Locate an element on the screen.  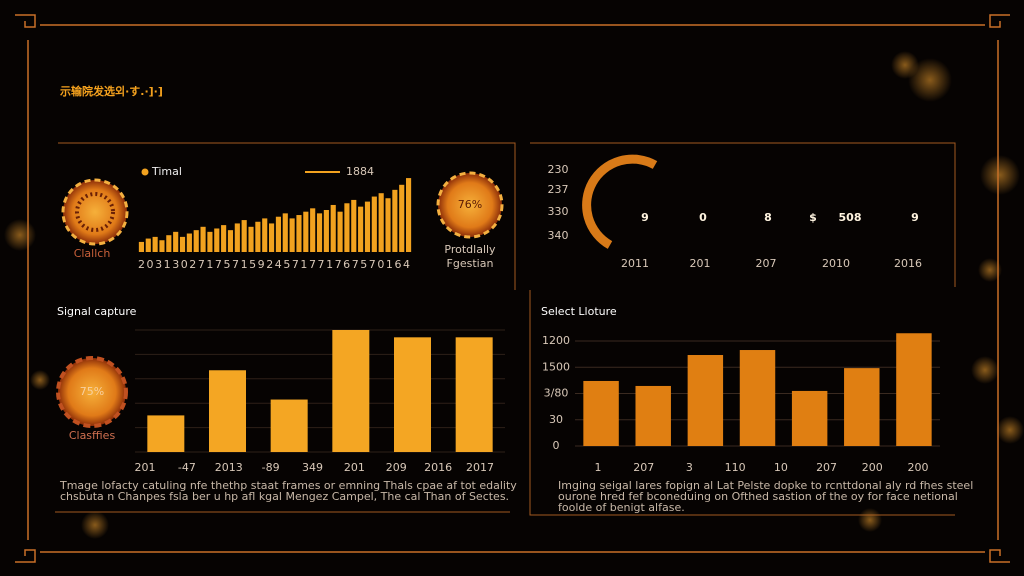
y-tick-label: 30 is located at coordinates (556, 419).